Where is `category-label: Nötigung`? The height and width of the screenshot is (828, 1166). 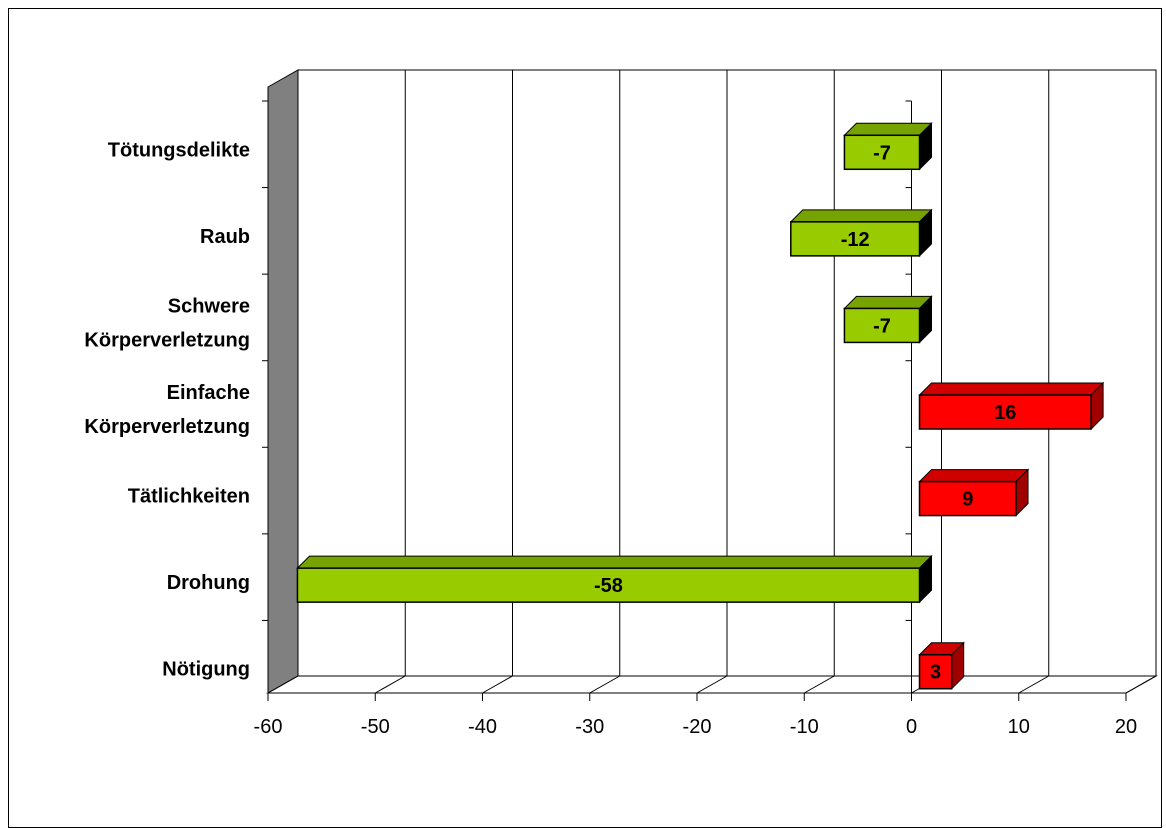 category-label: Nötigung is located at coordinates (206, 670).